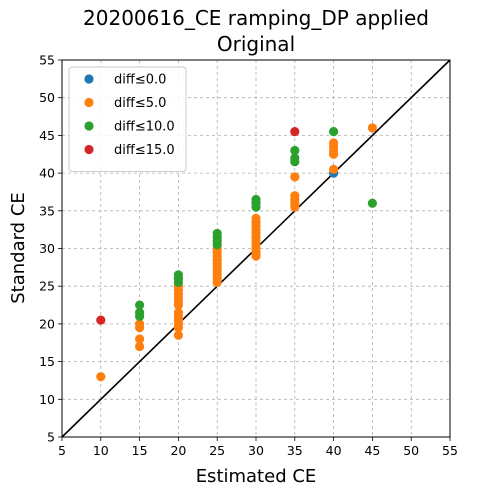 This screenshot has width=500, height=500. What do you see at coordinates (47, 173) in the screenshot?
I see `y-tick-label: 40` at bounding box center [47, 173].